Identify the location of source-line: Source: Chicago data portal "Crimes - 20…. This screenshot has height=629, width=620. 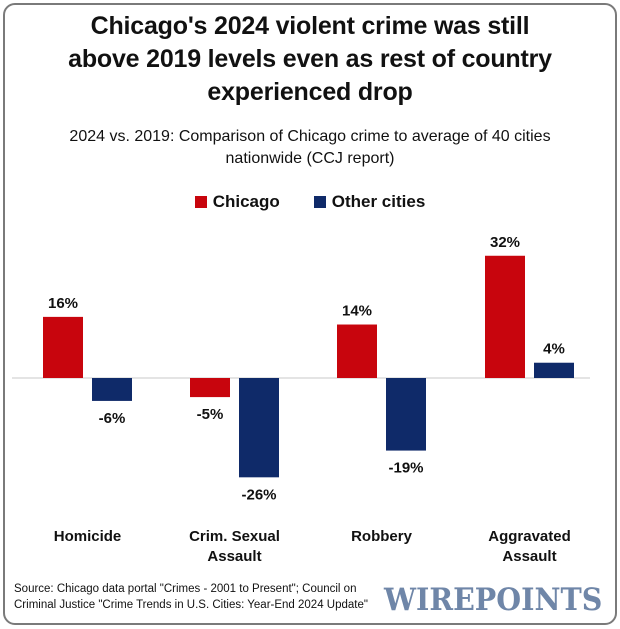
(185, 589).